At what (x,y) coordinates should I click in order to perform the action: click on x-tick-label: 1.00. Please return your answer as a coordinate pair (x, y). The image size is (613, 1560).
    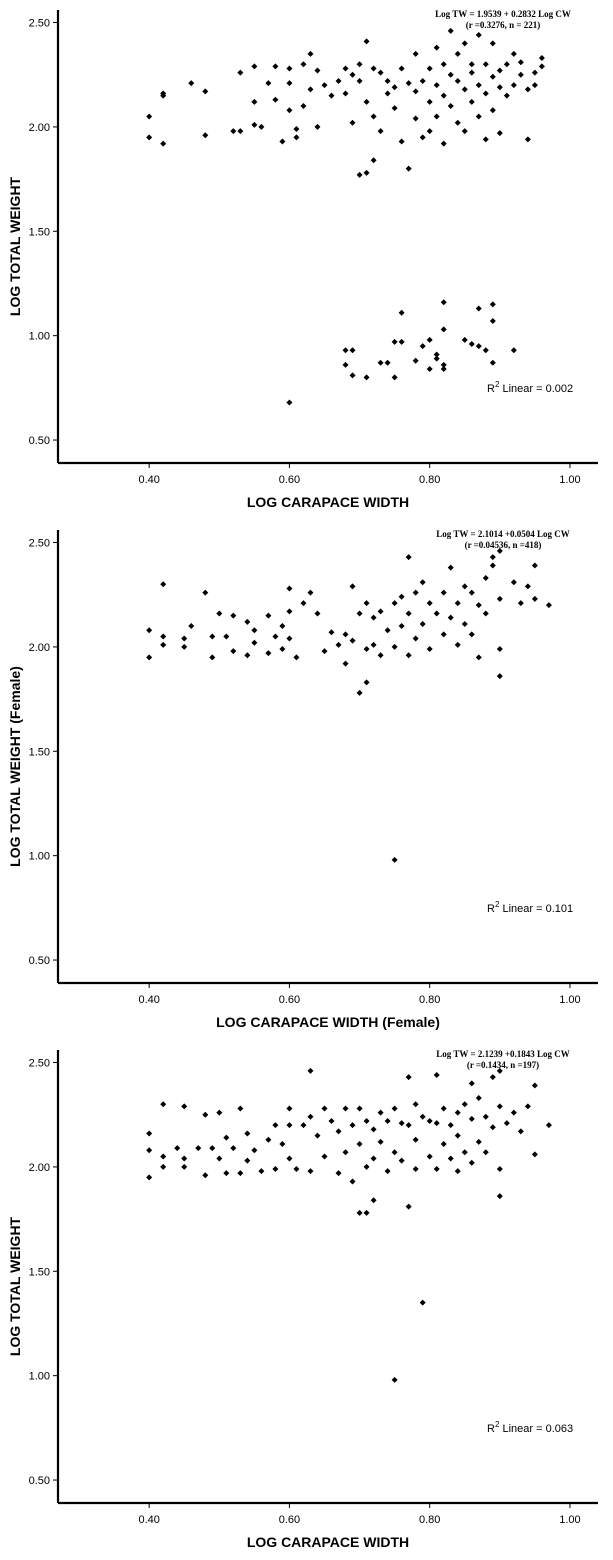
    Looking at the image, I should click on (569, 480).